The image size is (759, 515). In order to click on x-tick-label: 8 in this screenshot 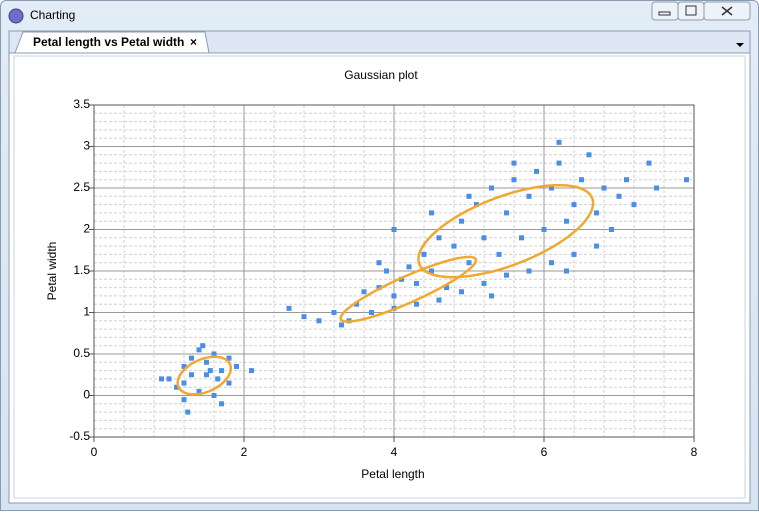, I will do `click(694, 452)`.